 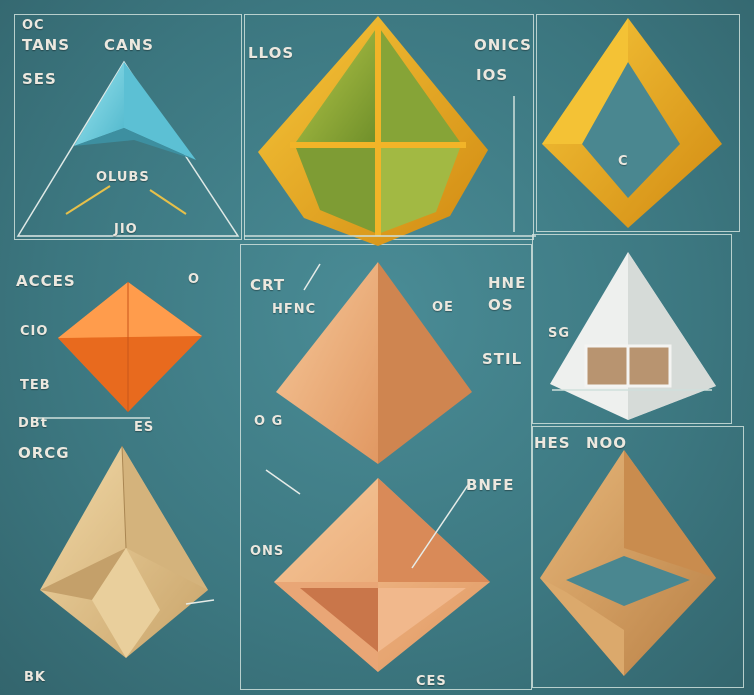 I want to click on label-ses: SES, so click(x=39, y=79).